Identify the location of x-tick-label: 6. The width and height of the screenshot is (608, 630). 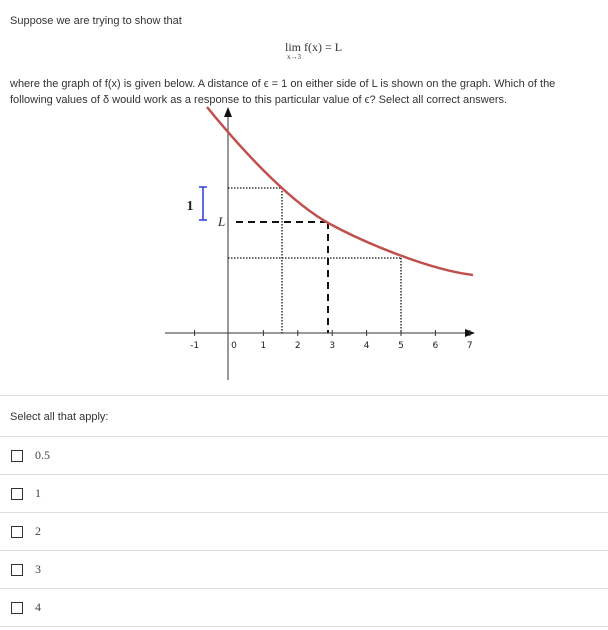
(436, 346).